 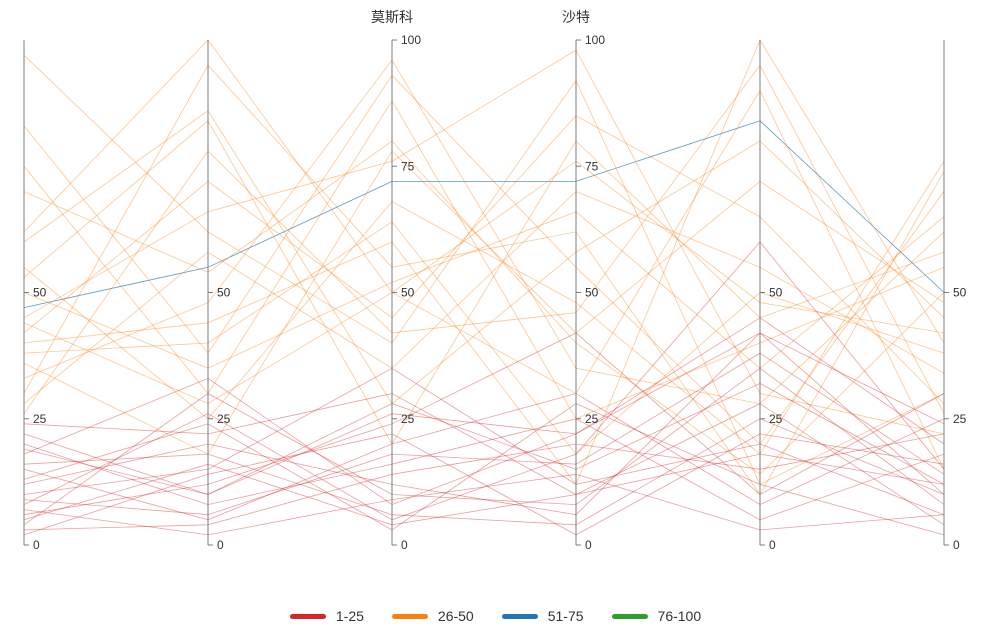 What do you see at coordinates (392, 17) in the screenshot?
I see `axis-title: 莫斯科` at bounding box center [392, 17].